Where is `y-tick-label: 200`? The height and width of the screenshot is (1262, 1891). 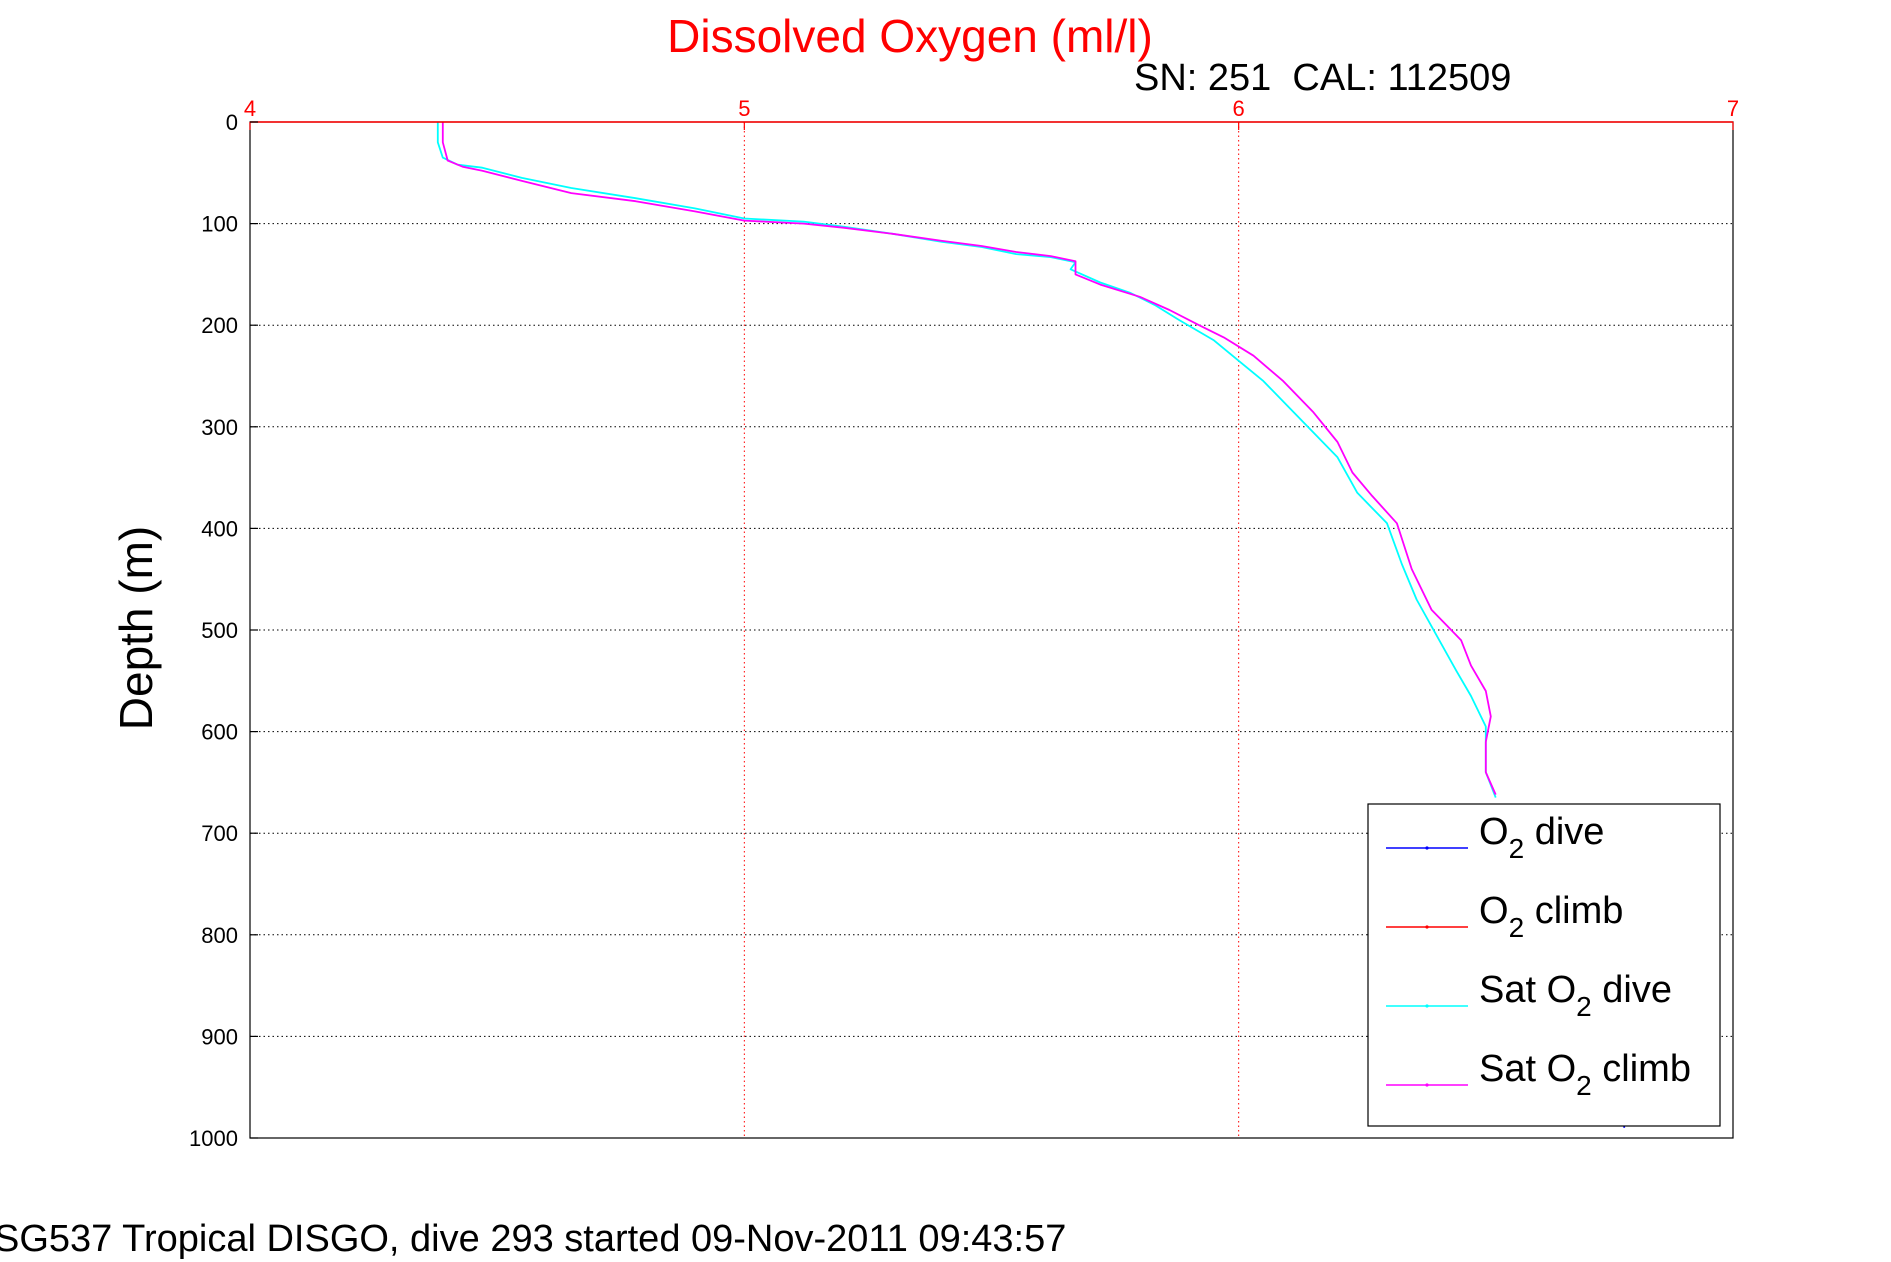
y-tick-label: 200 is located at coordinates (219, 325).